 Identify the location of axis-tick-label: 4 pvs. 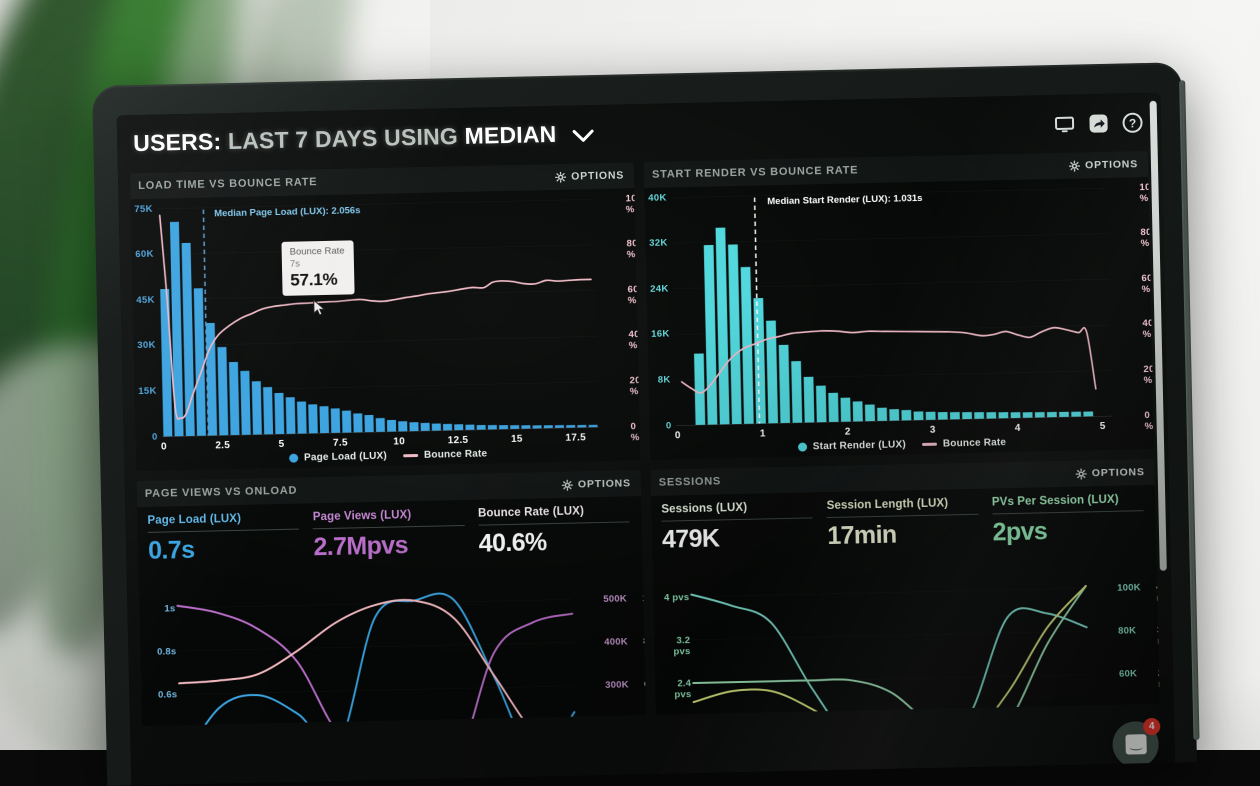
(676, 597).